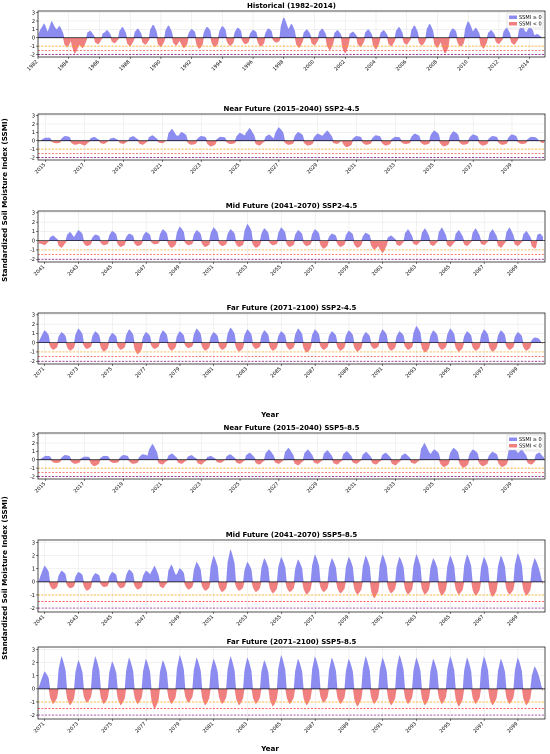 The width and height of the screenshot is (550, 754). What do you see at coordinates (478, 620) in the screenshot?
I see `x-tick-label: 2067` at bounding box center [478, 620].